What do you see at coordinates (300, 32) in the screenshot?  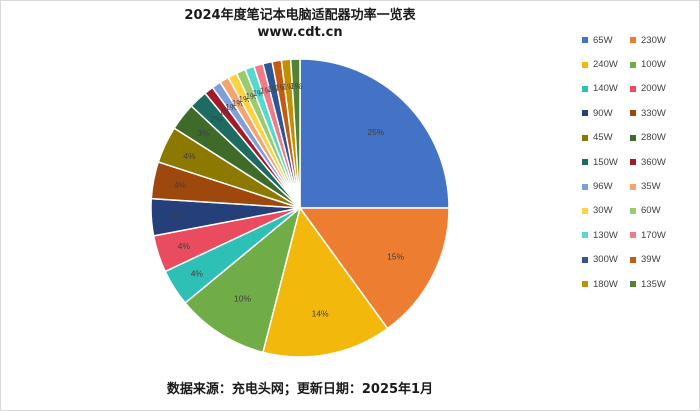 I see `chart-subtitle: www.cdt.cn` at bounding box center [300, 32].